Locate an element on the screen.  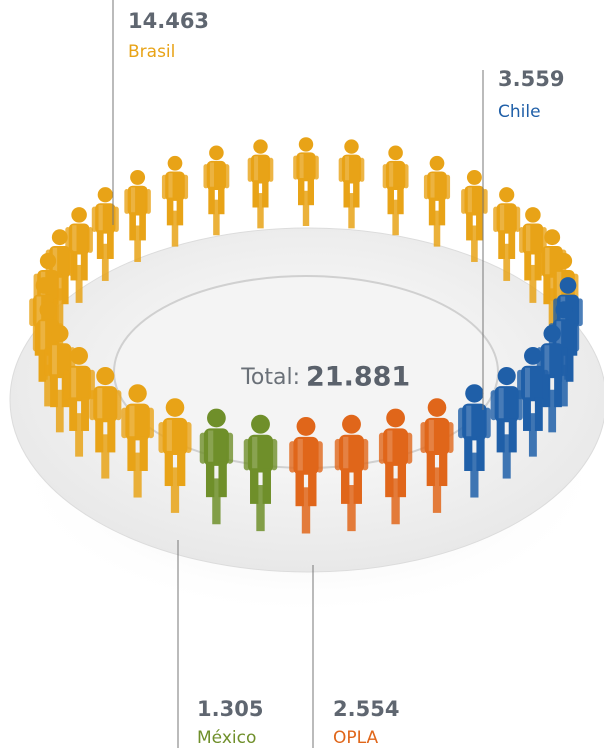
category-label: OPLA is located at coordinates (355, 738).